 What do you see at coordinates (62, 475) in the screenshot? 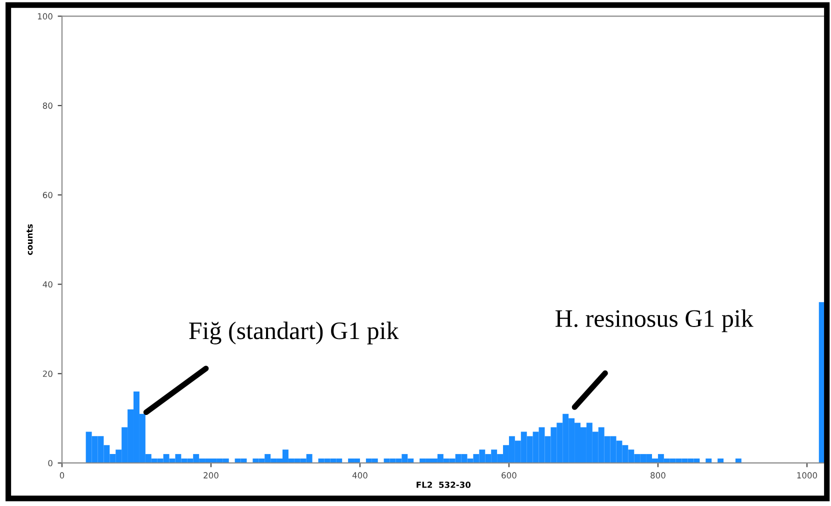
I see `x-tick-label: 0` at bounding box center [62, 475].